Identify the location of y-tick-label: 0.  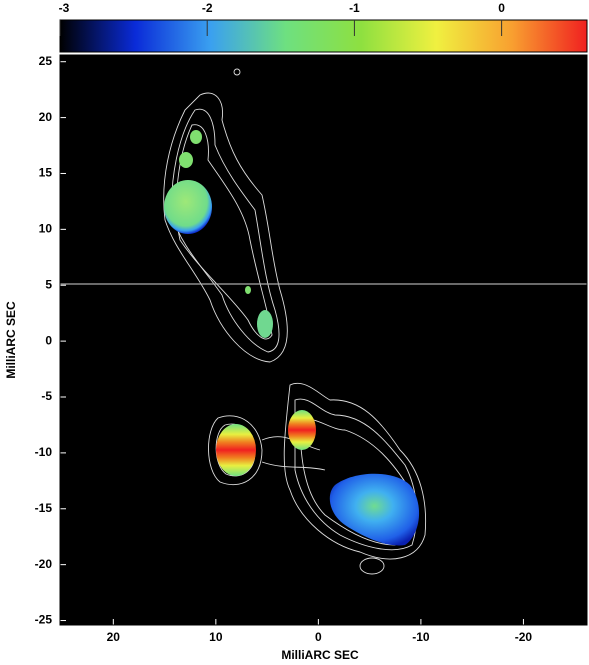
(48, 340).